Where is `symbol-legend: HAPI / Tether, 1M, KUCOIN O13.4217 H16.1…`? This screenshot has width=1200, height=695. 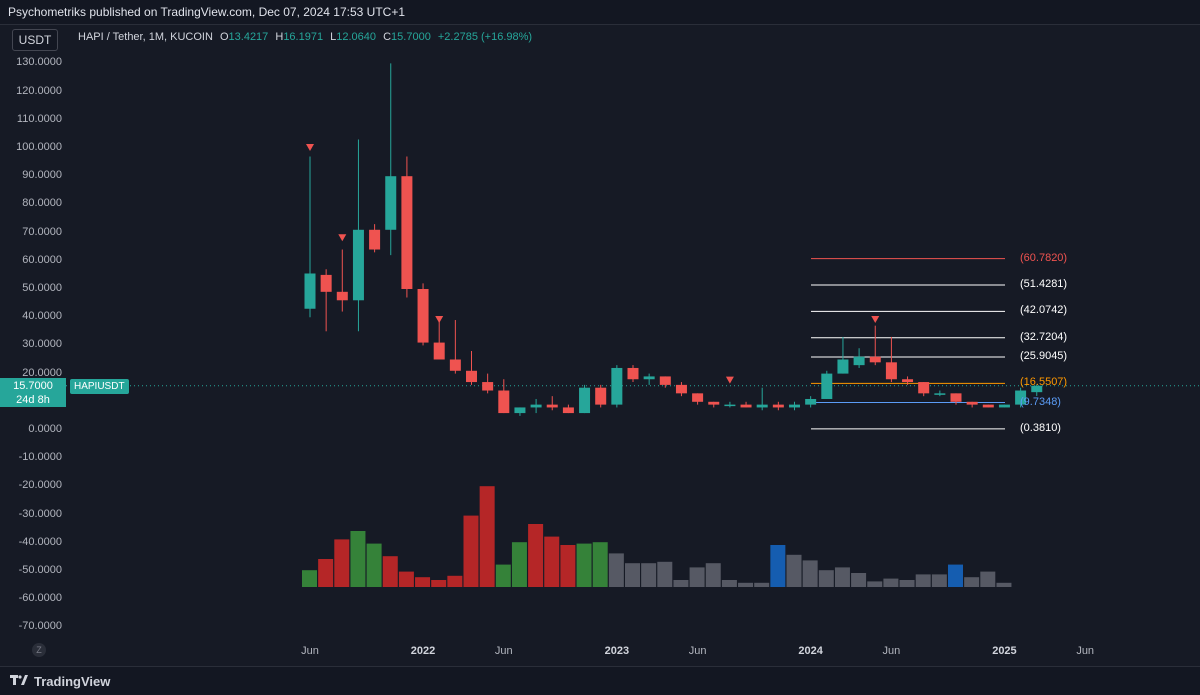
symbol-legend: HAPI / Tether, 1M, KUCOIN O13.4217 H16.1… is located at coordinates (305, 37).